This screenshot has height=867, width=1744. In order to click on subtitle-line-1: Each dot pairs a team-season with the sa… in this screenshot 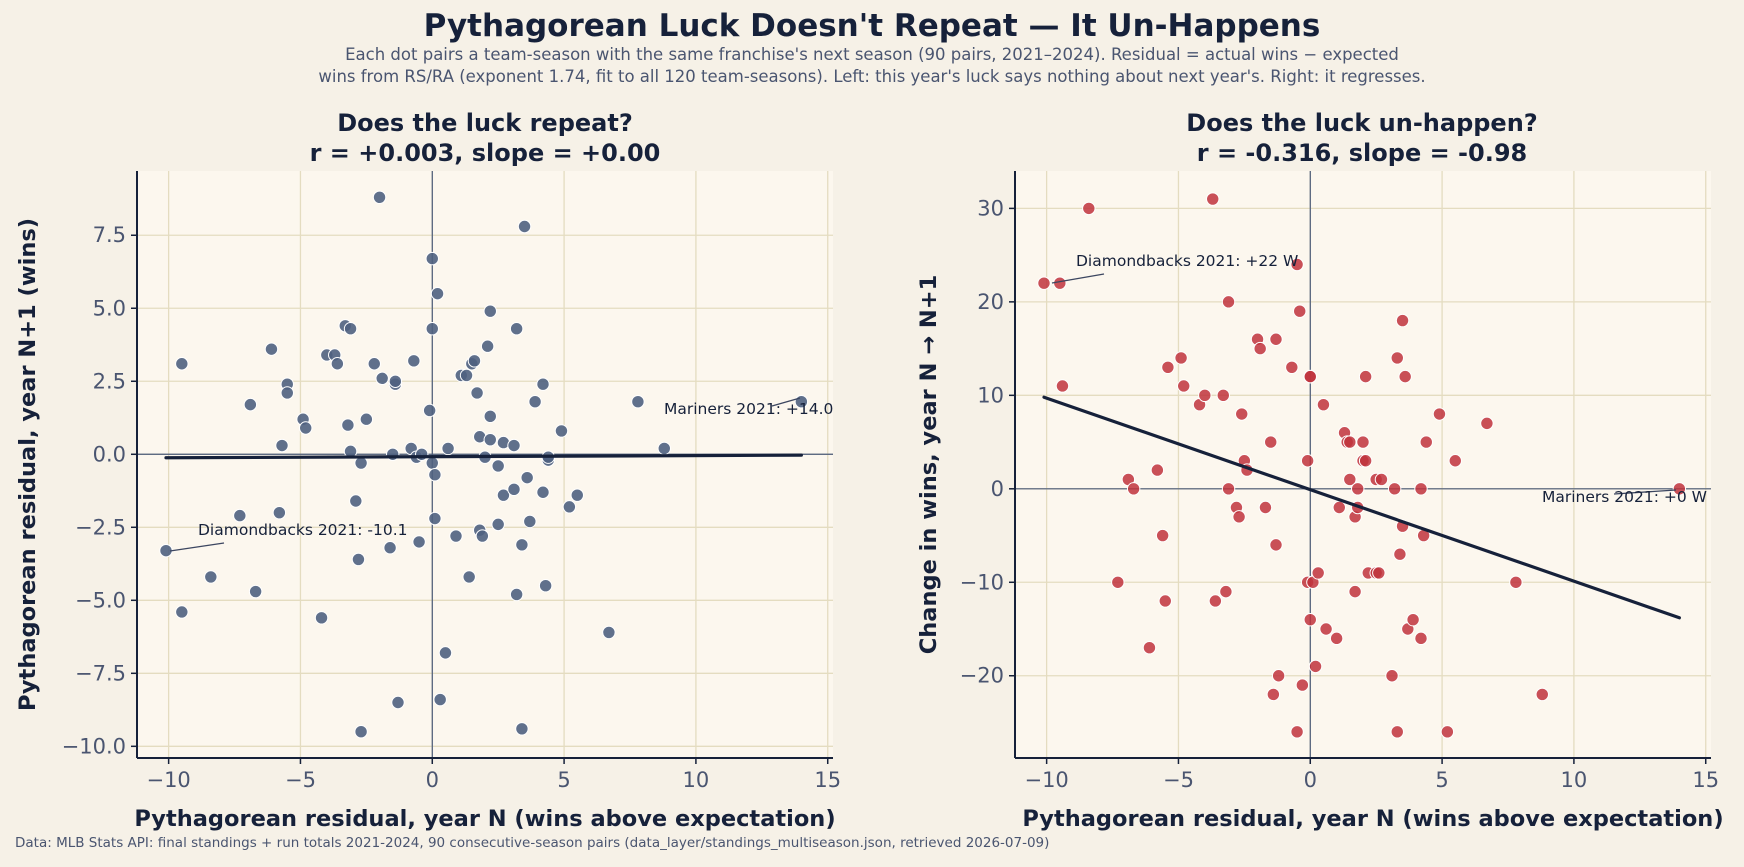, I will do `click(872, 54)`.